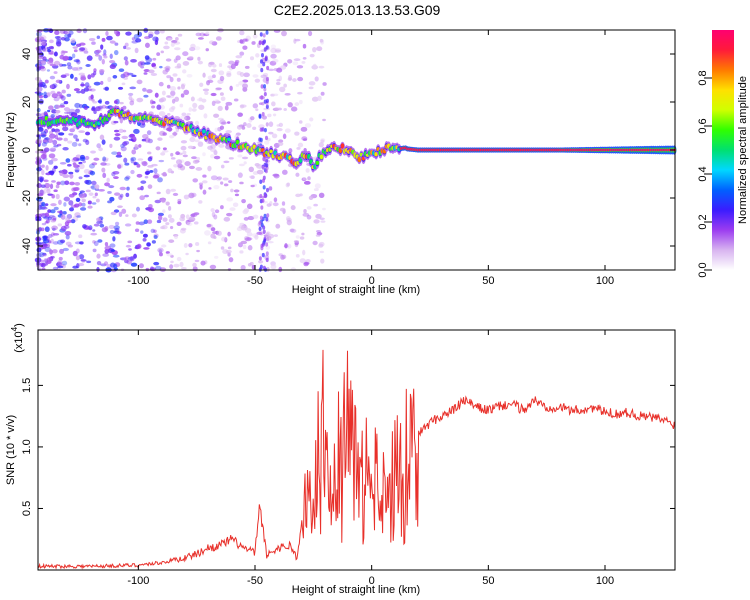 The width and height of the screenshot is (750, 600). I want to click on snr-multiplier-base: (x10, so click(19, 341).